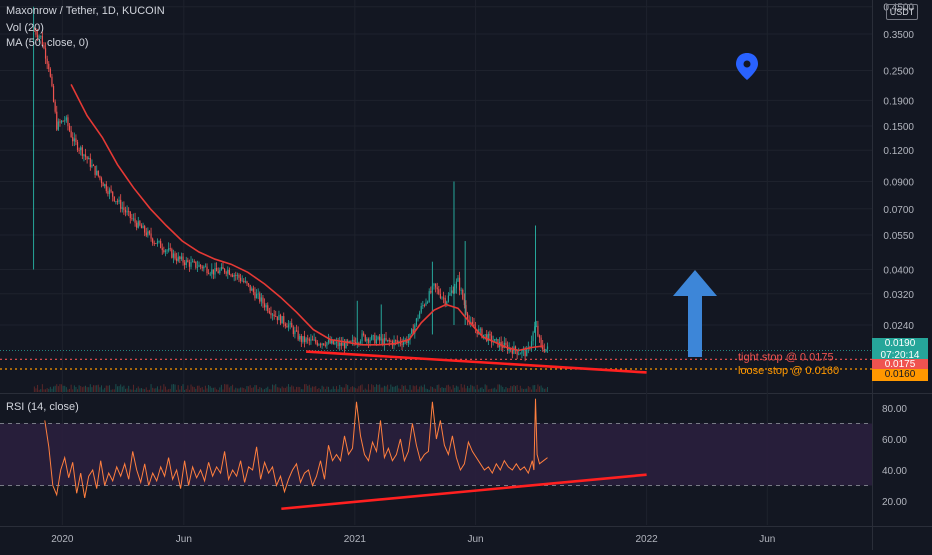  Describe the element at coordinates (296, 448) in the screenshot. I see `rsi-line` at that location.